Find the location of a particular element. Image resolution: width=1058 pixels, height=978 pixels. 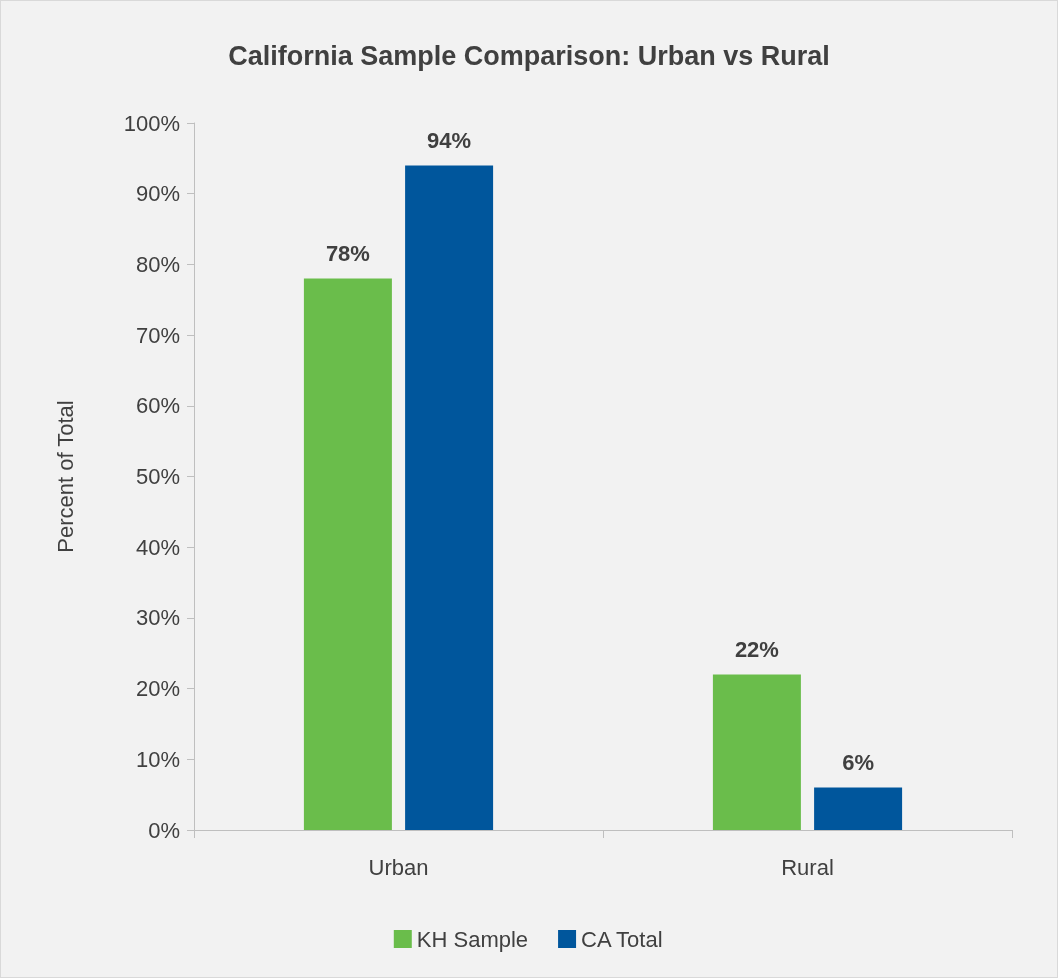

y-tick-label: 40% is located at coordinates (157, 547).